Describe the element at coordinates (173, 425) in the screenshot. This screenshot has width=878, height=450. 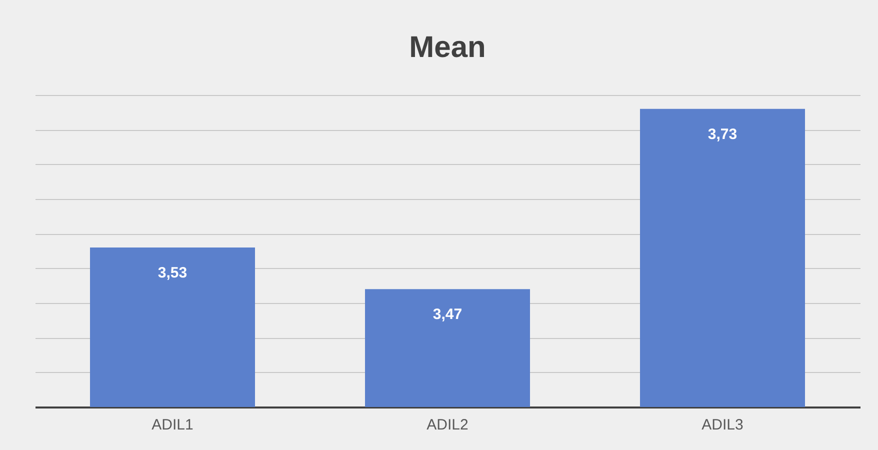
I see `x-tick-label: ADIL1` at that location.